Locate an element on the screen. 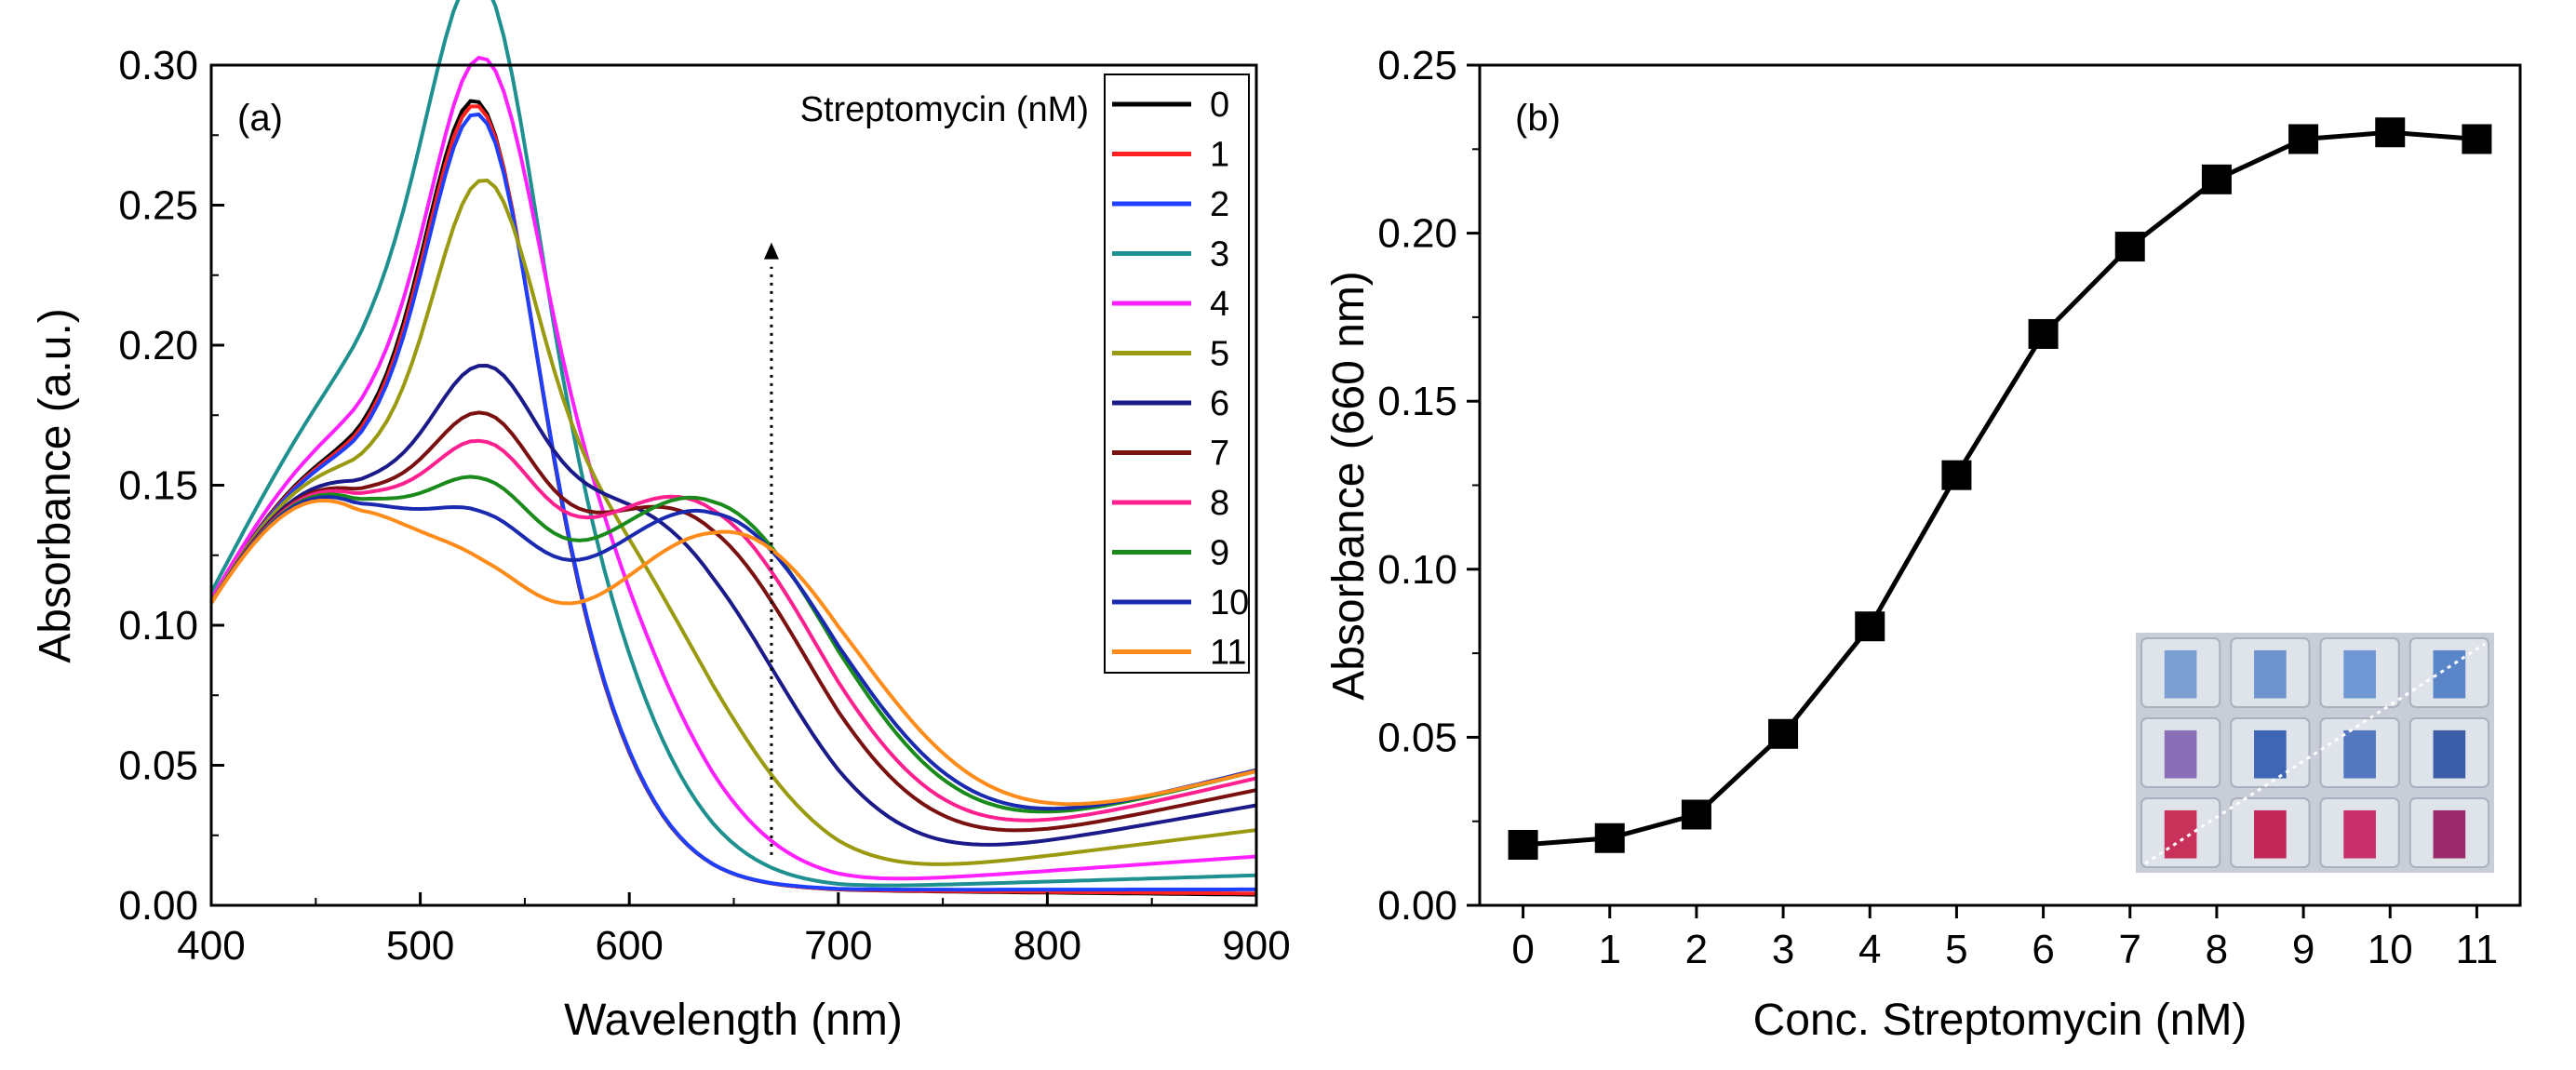  legend-label-10: 10 is located at coordinates (1229, 602).